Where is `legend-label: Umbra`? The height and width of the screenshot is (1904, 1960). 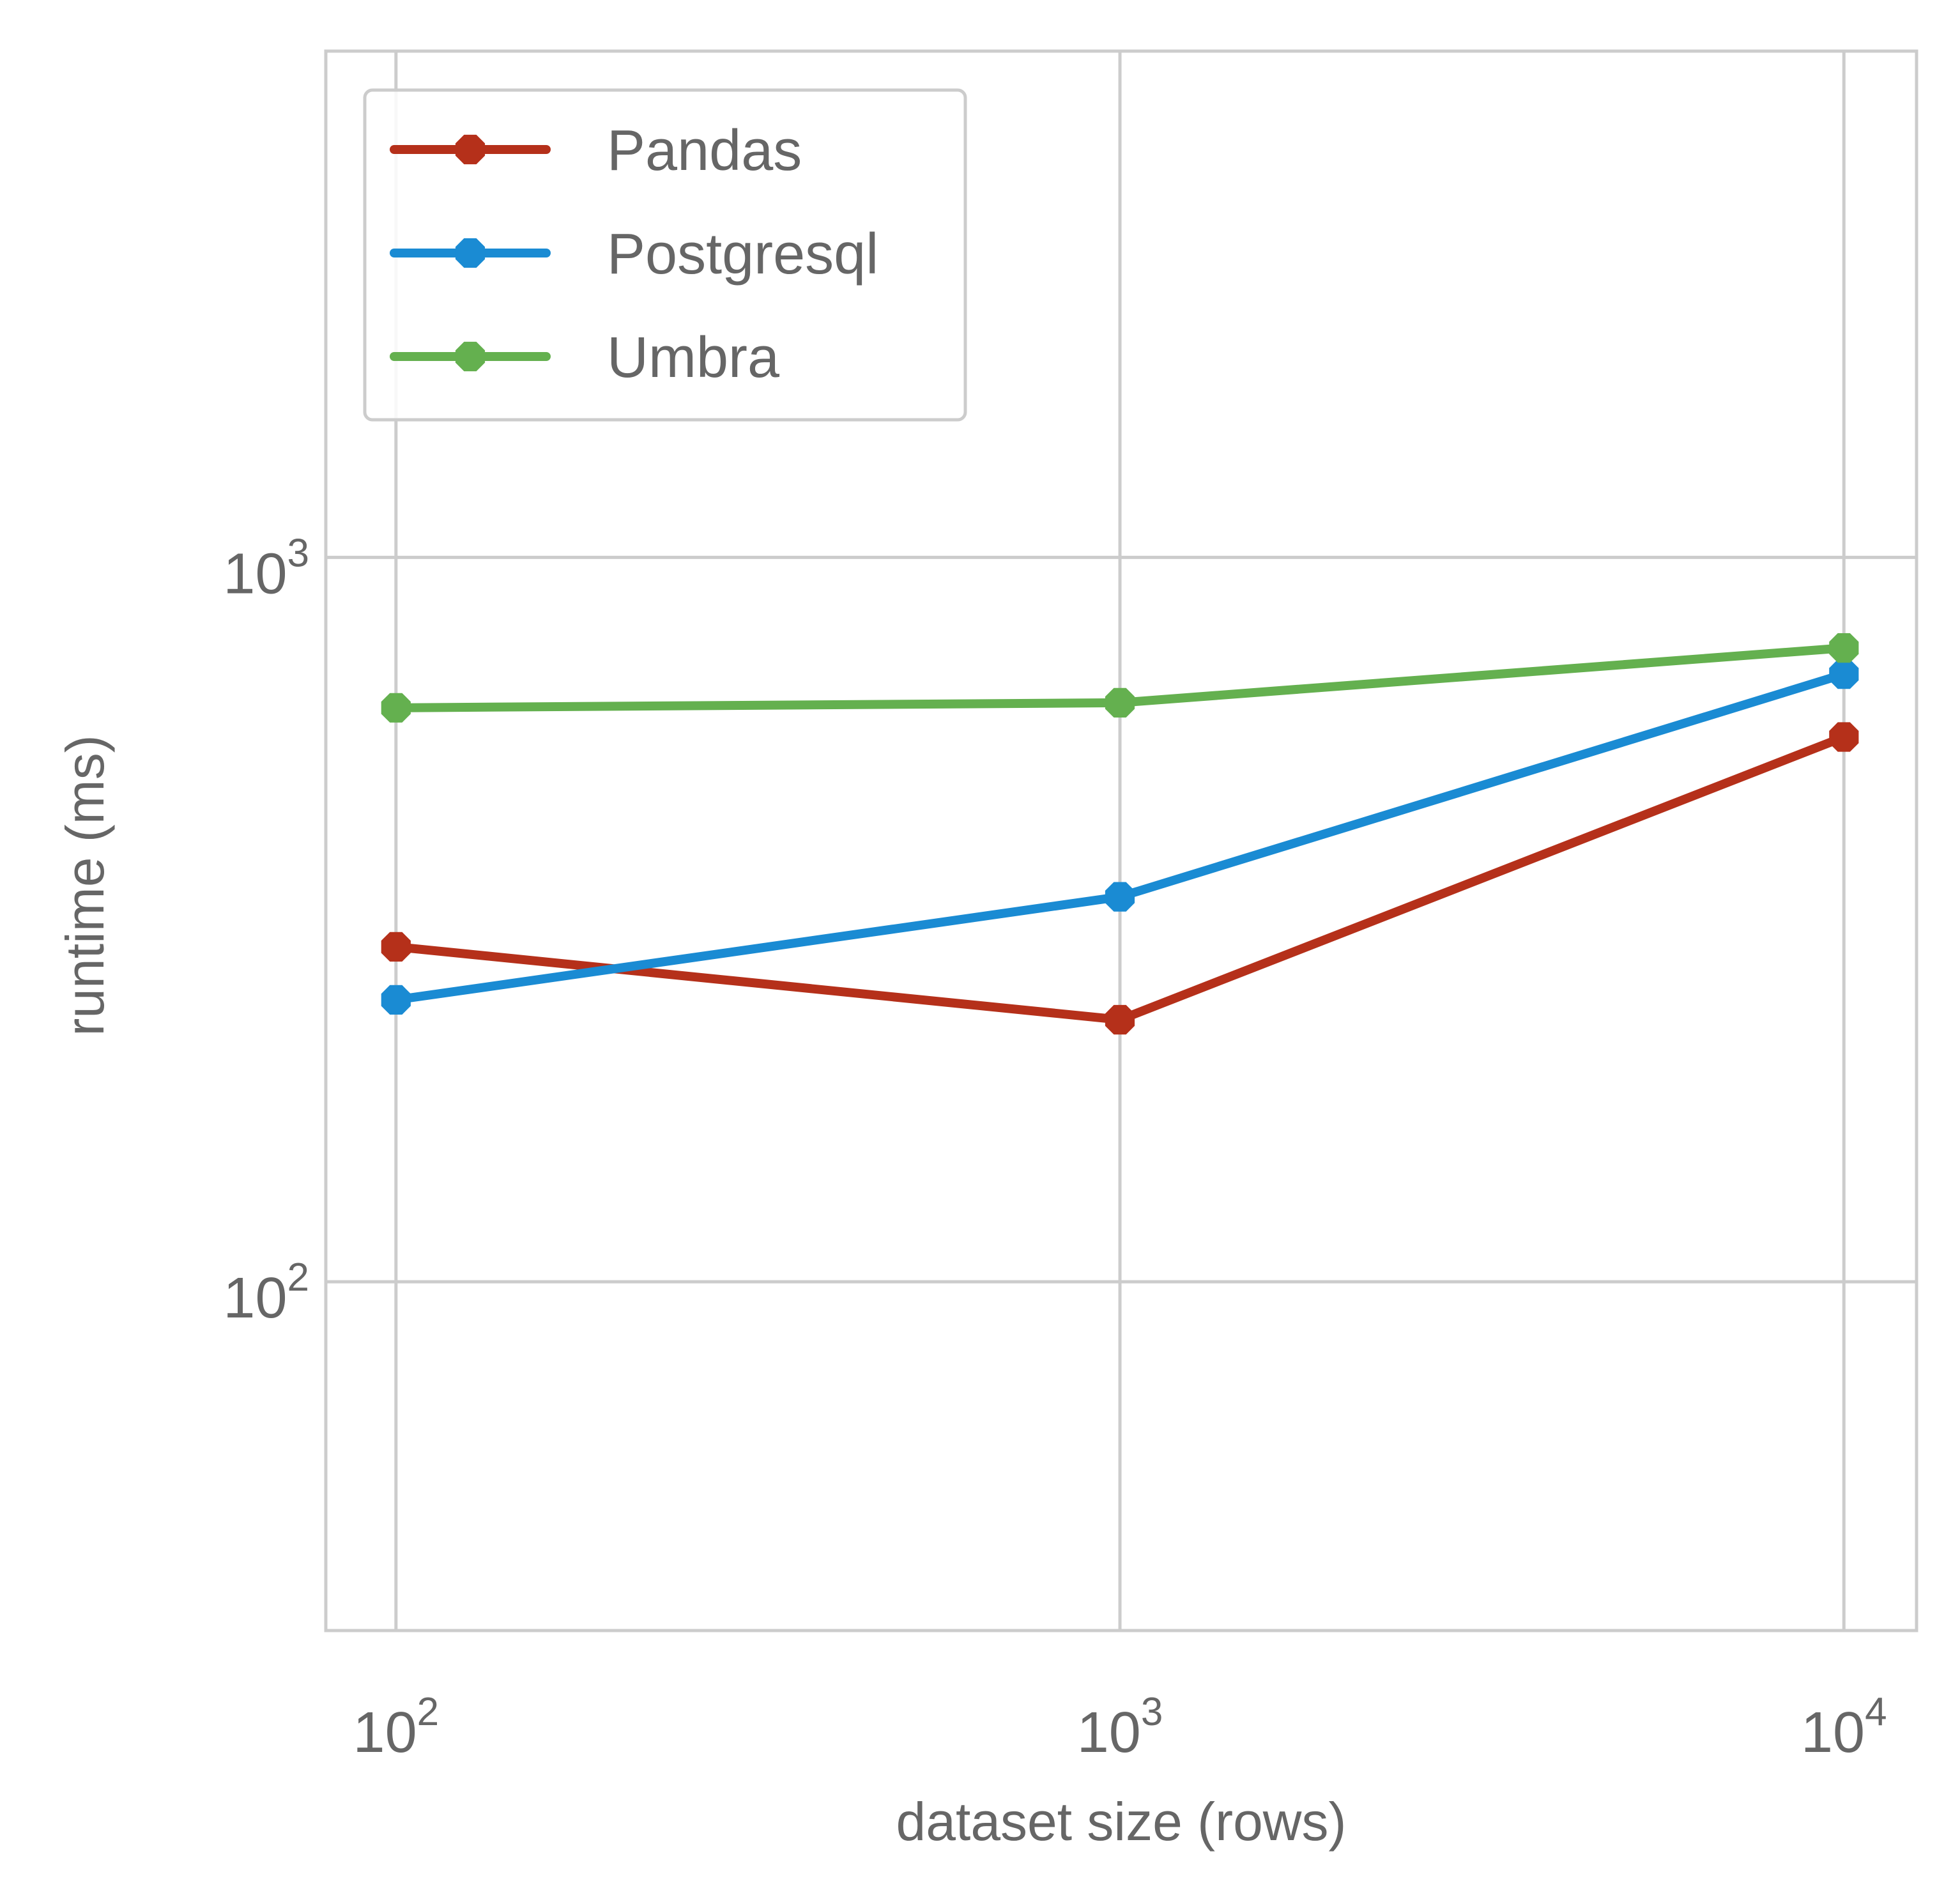 legend-label: Umbra is located at coordinates (693, 358).